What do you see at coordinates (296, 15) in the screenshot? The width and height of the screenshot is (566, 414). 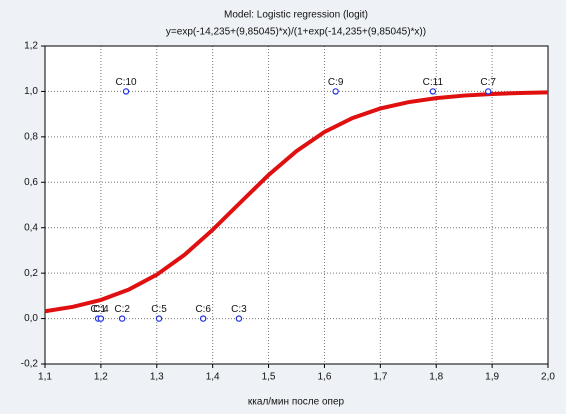 I see `chart-title: Model: Logistic regression (logit)` at bounding box center [296, 15].